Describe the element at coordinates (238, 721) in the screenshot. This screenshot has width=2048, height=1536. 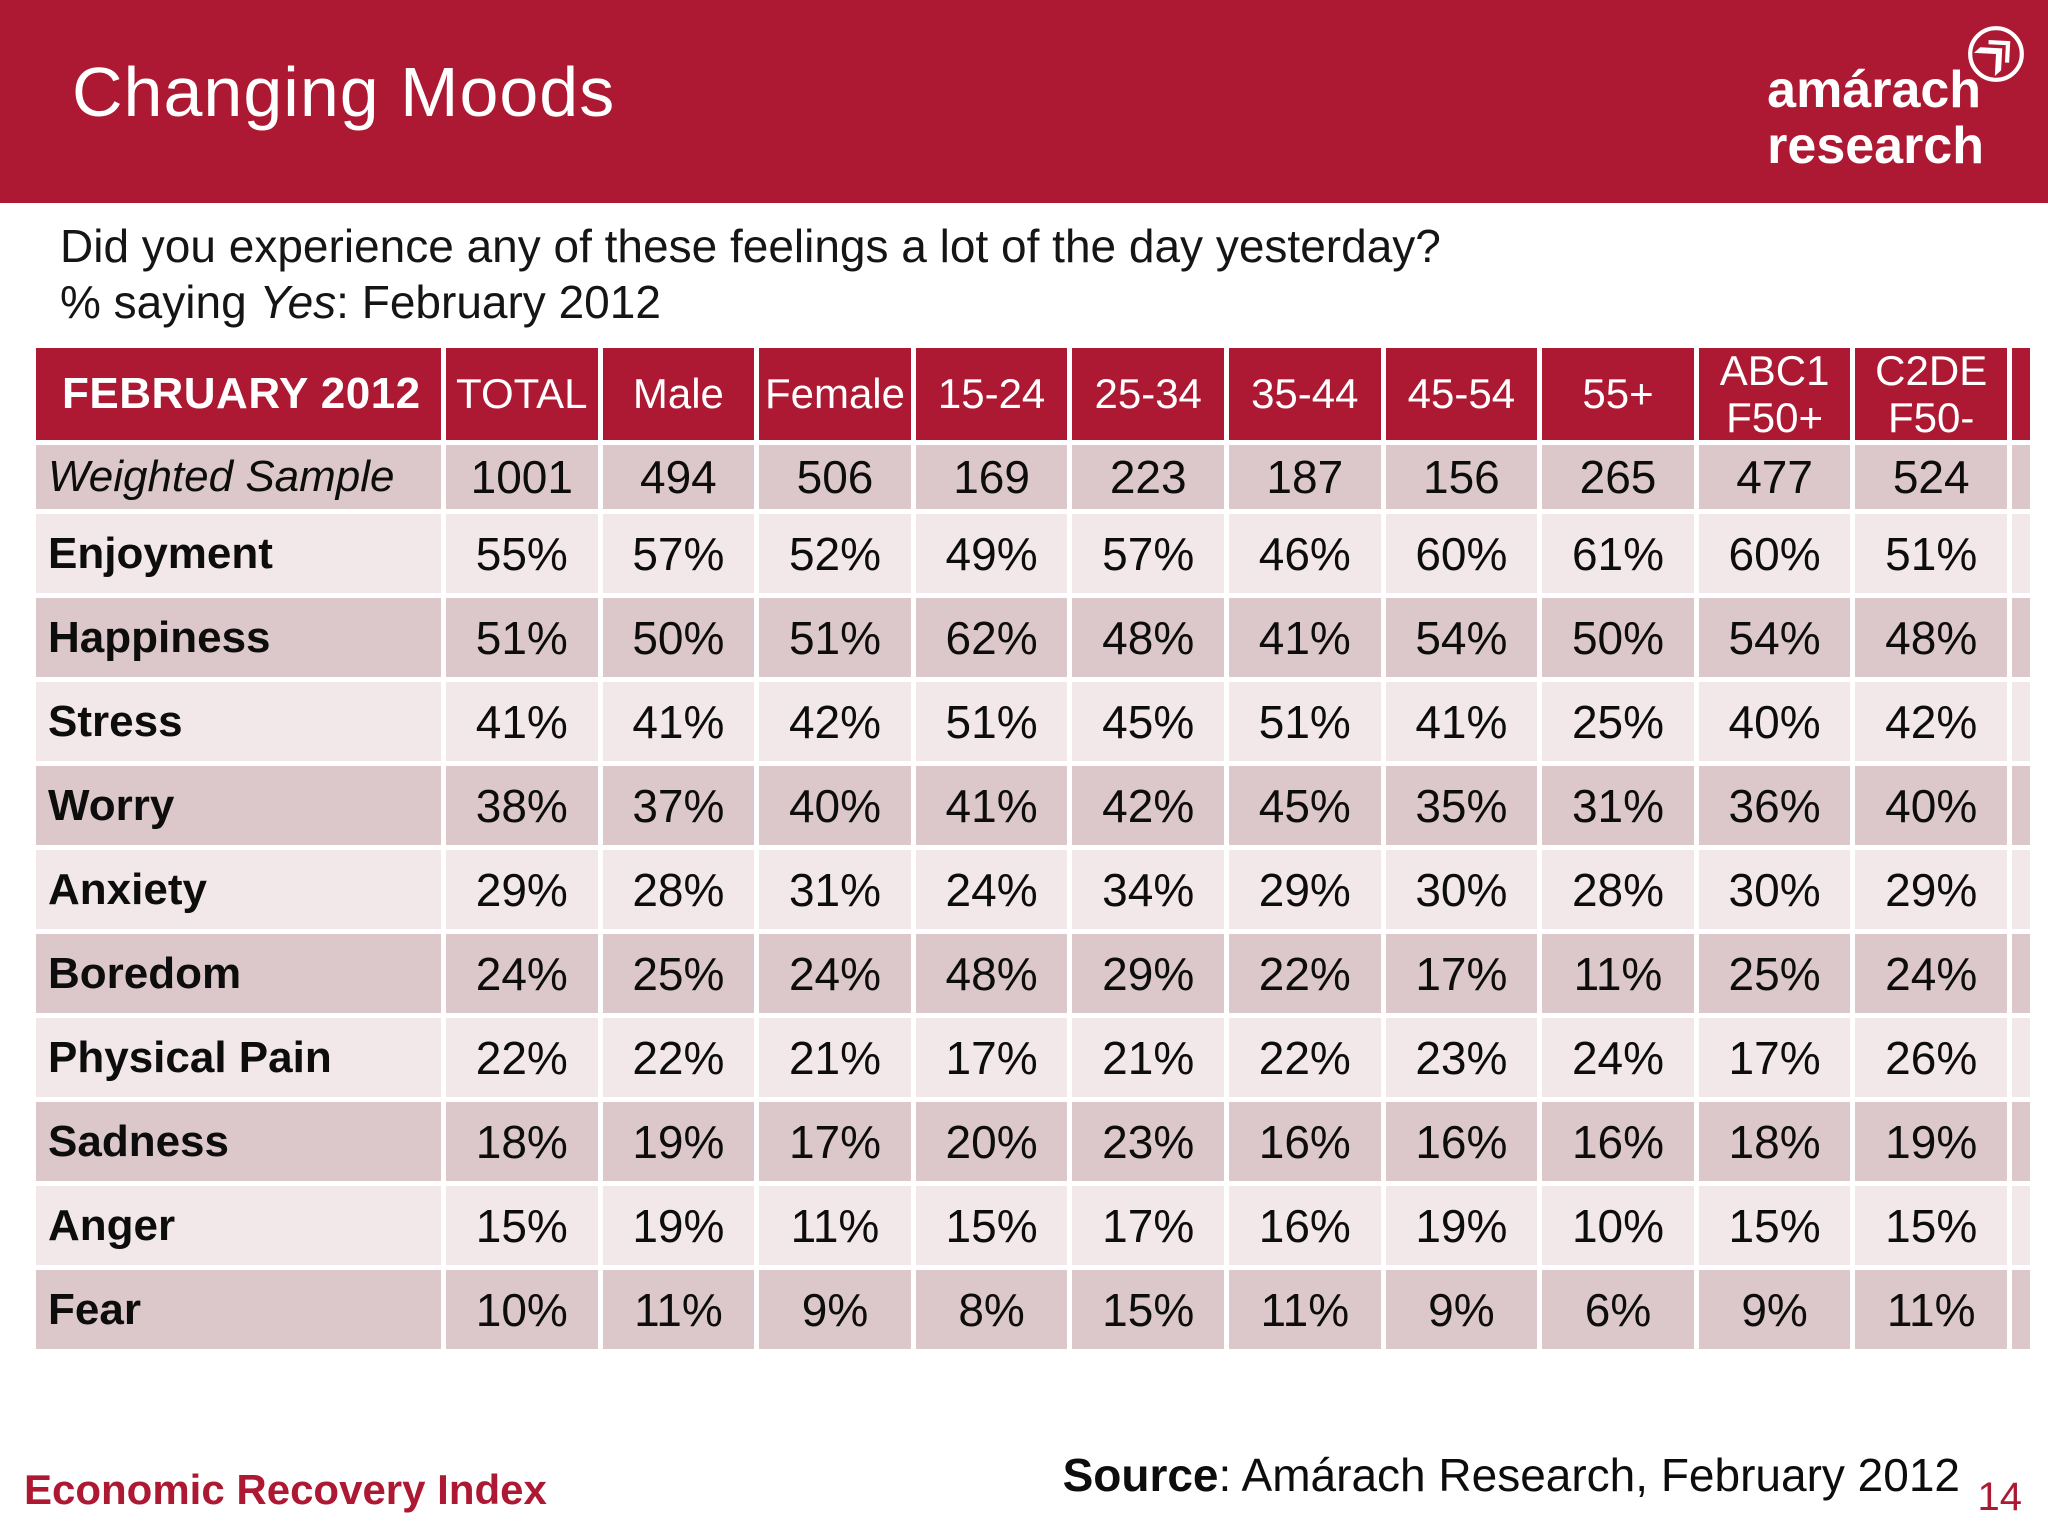
I see `row-label: Stress` at that location.